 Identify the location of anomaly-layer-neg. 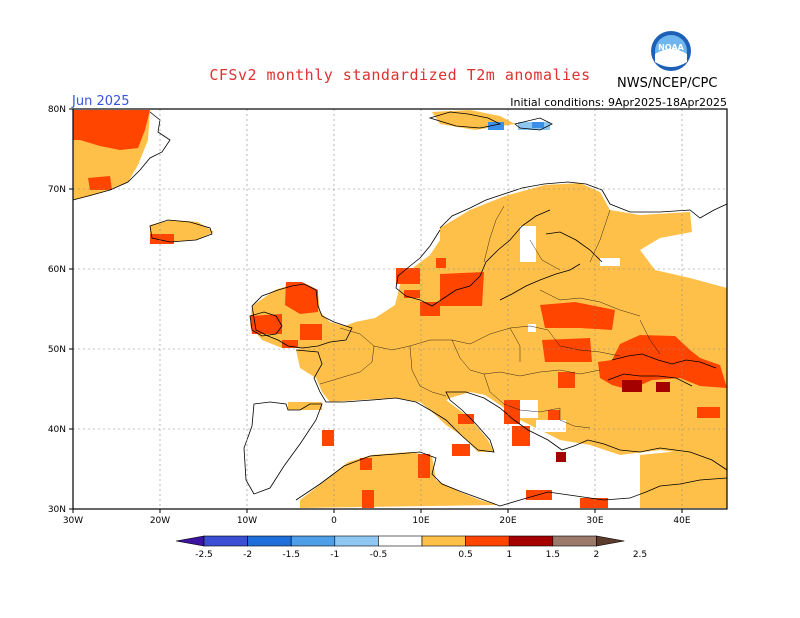
(519, 126).